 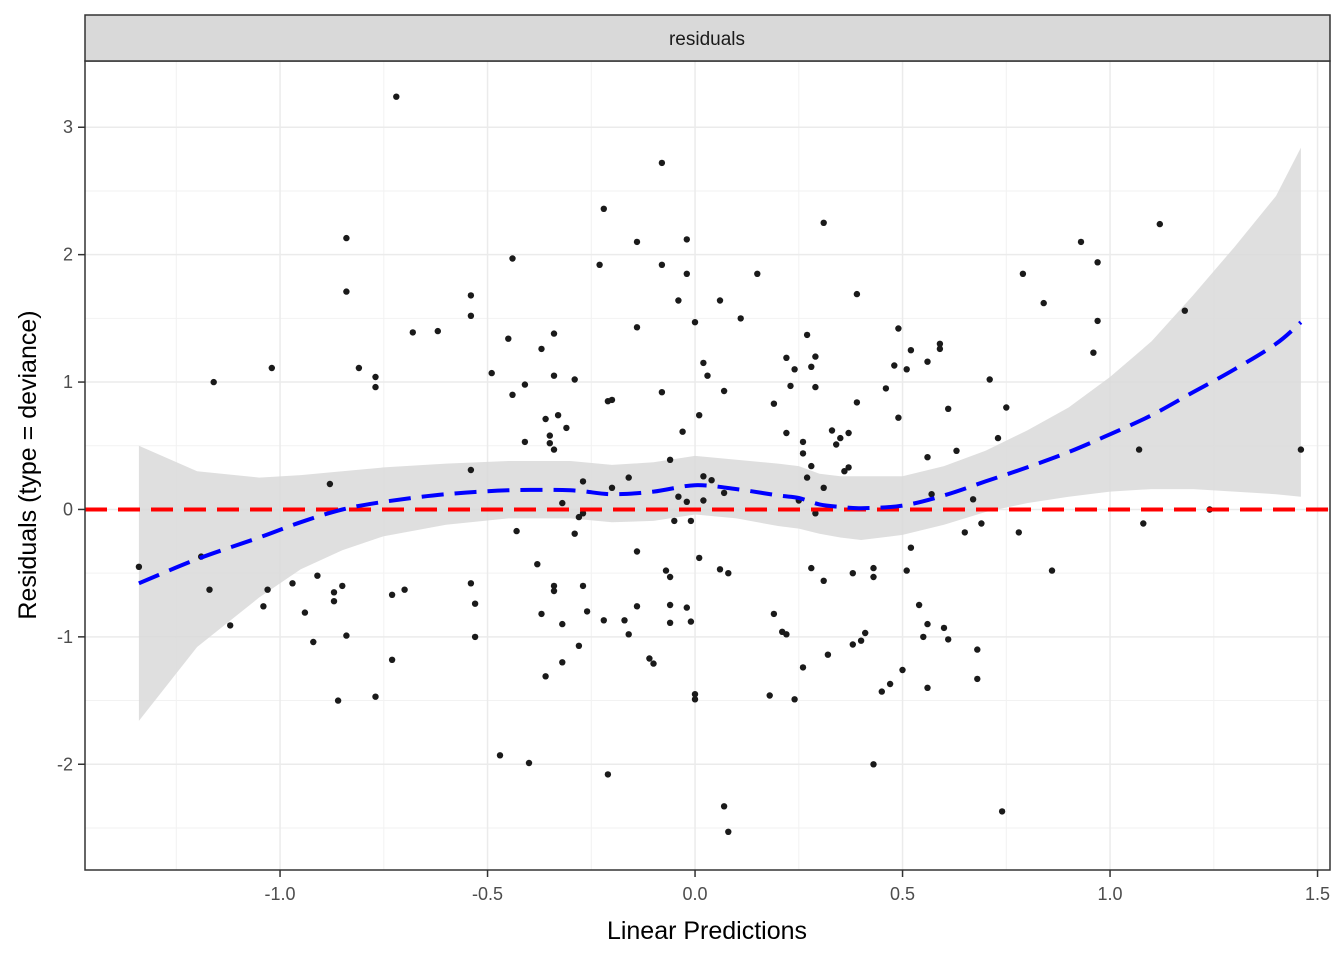 I want to click on y-axis-ticks: -2 -1 0 1 2 3, so click(x=71, y=445).